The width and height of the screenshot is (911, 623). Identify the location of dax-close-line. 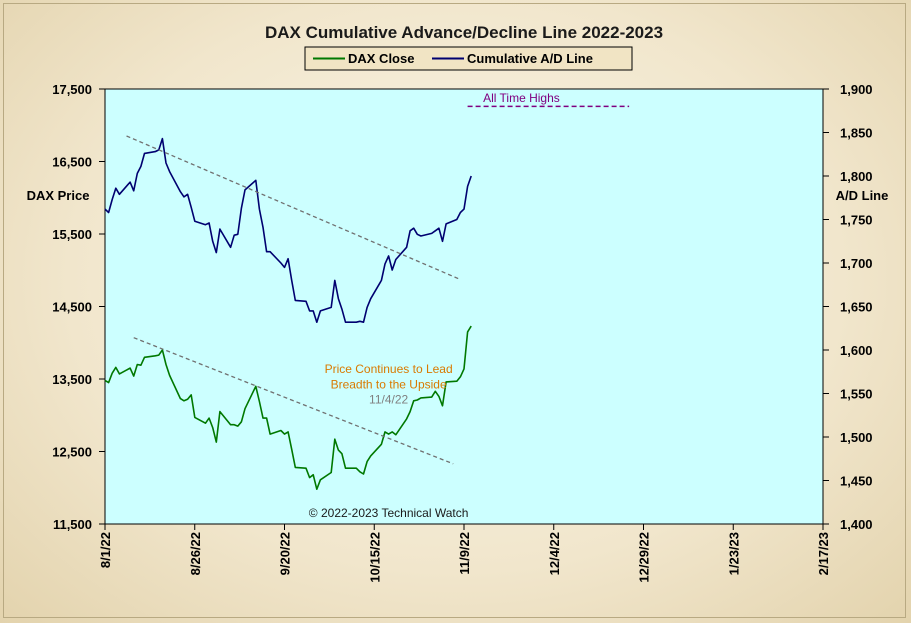
(288, 408).